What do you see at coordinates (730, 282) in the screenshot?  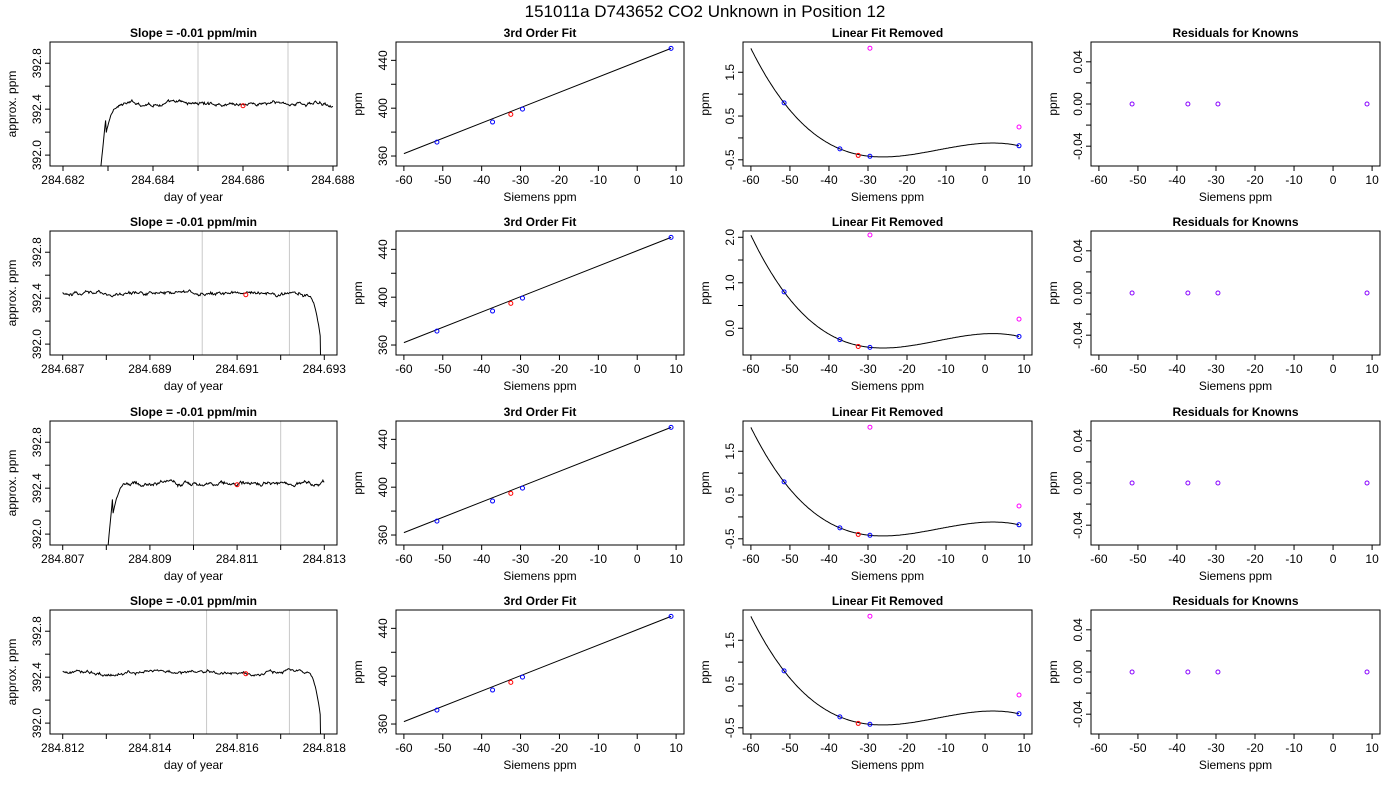 I see `y-tick-label: 1.0` at bounding box center [730, 282].